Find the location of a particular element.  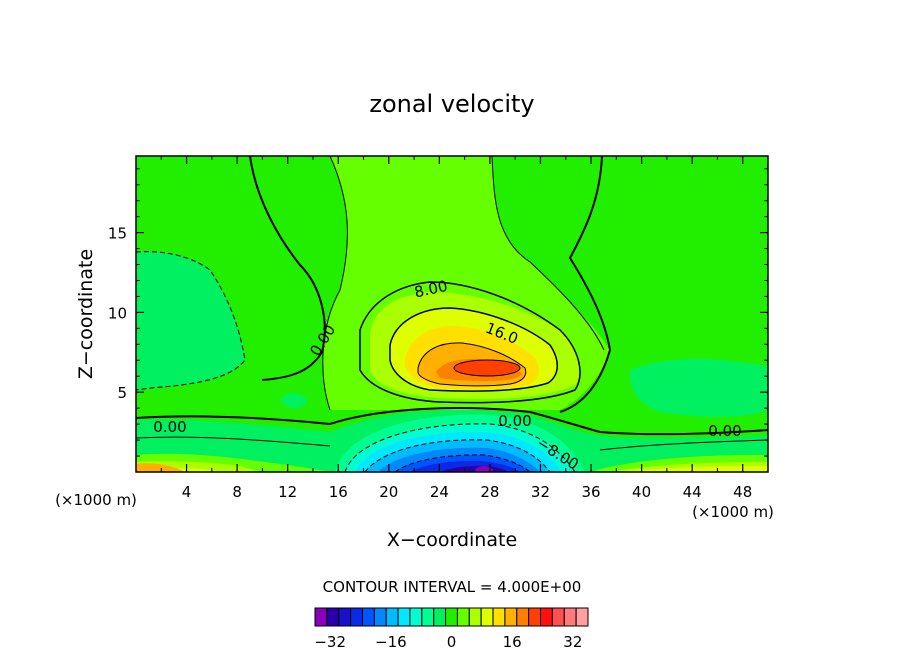

y-tick-label: 5 is located at coordinates (122, 393).